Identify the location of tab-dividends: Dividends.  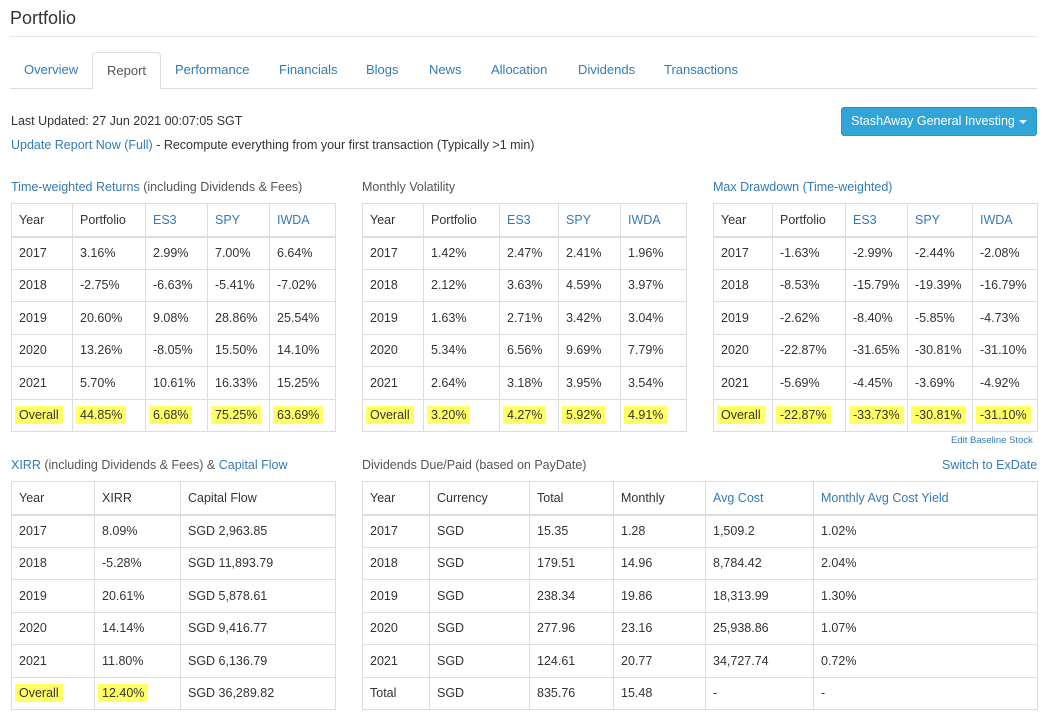
(607, 69).